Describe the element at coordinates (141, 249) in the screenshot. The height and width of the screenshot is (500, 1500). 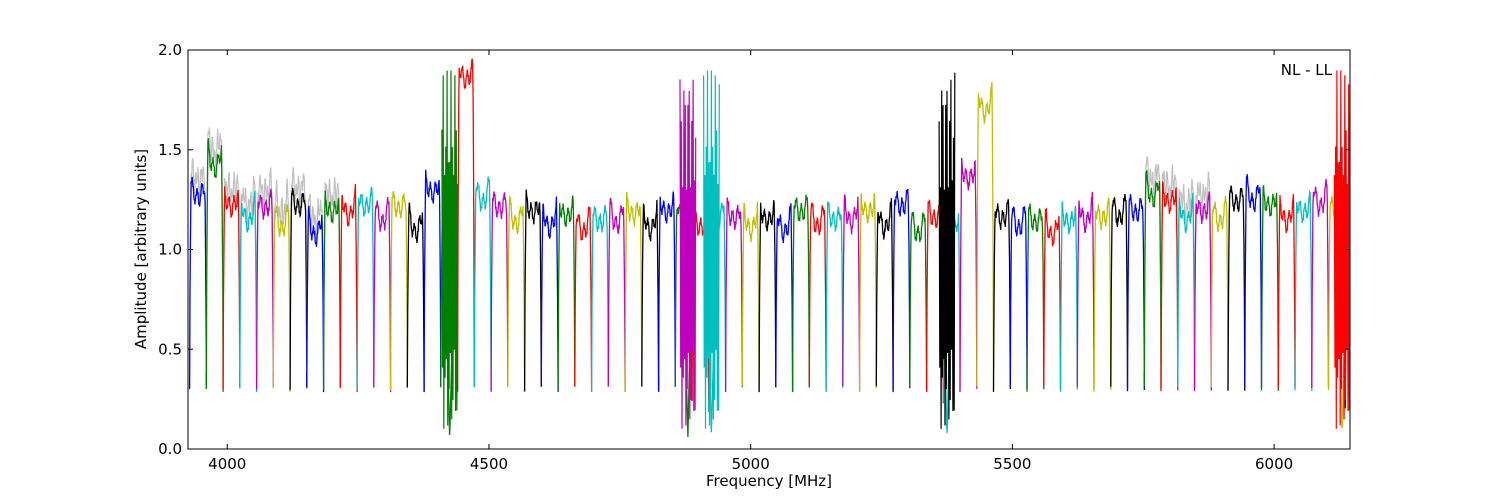
I see `y-axis-label: Amplitude [arbitrary units]` at that location.